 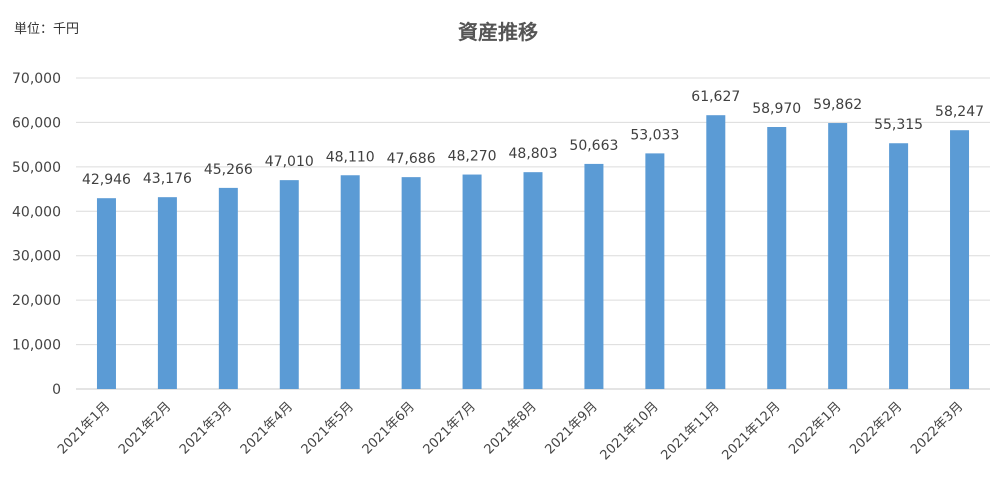 What do you see at coordinates (36, 301) in the screenshot?
I see `y-tick-label: 20,000` at bounding box center [36, 301].